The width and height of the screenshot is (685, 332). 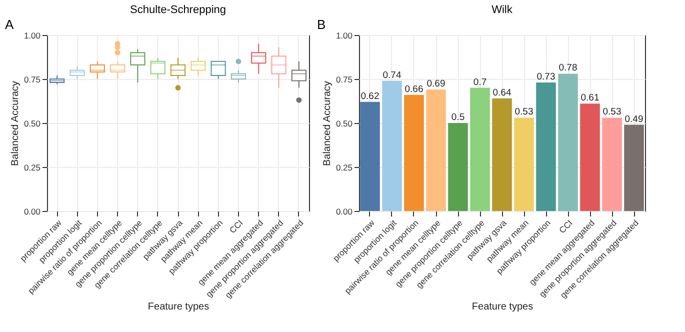 What do you see at coordinates (392, 75) in the screenshot?
I see `data-label: 0.74` at bounding box center [392, 75].